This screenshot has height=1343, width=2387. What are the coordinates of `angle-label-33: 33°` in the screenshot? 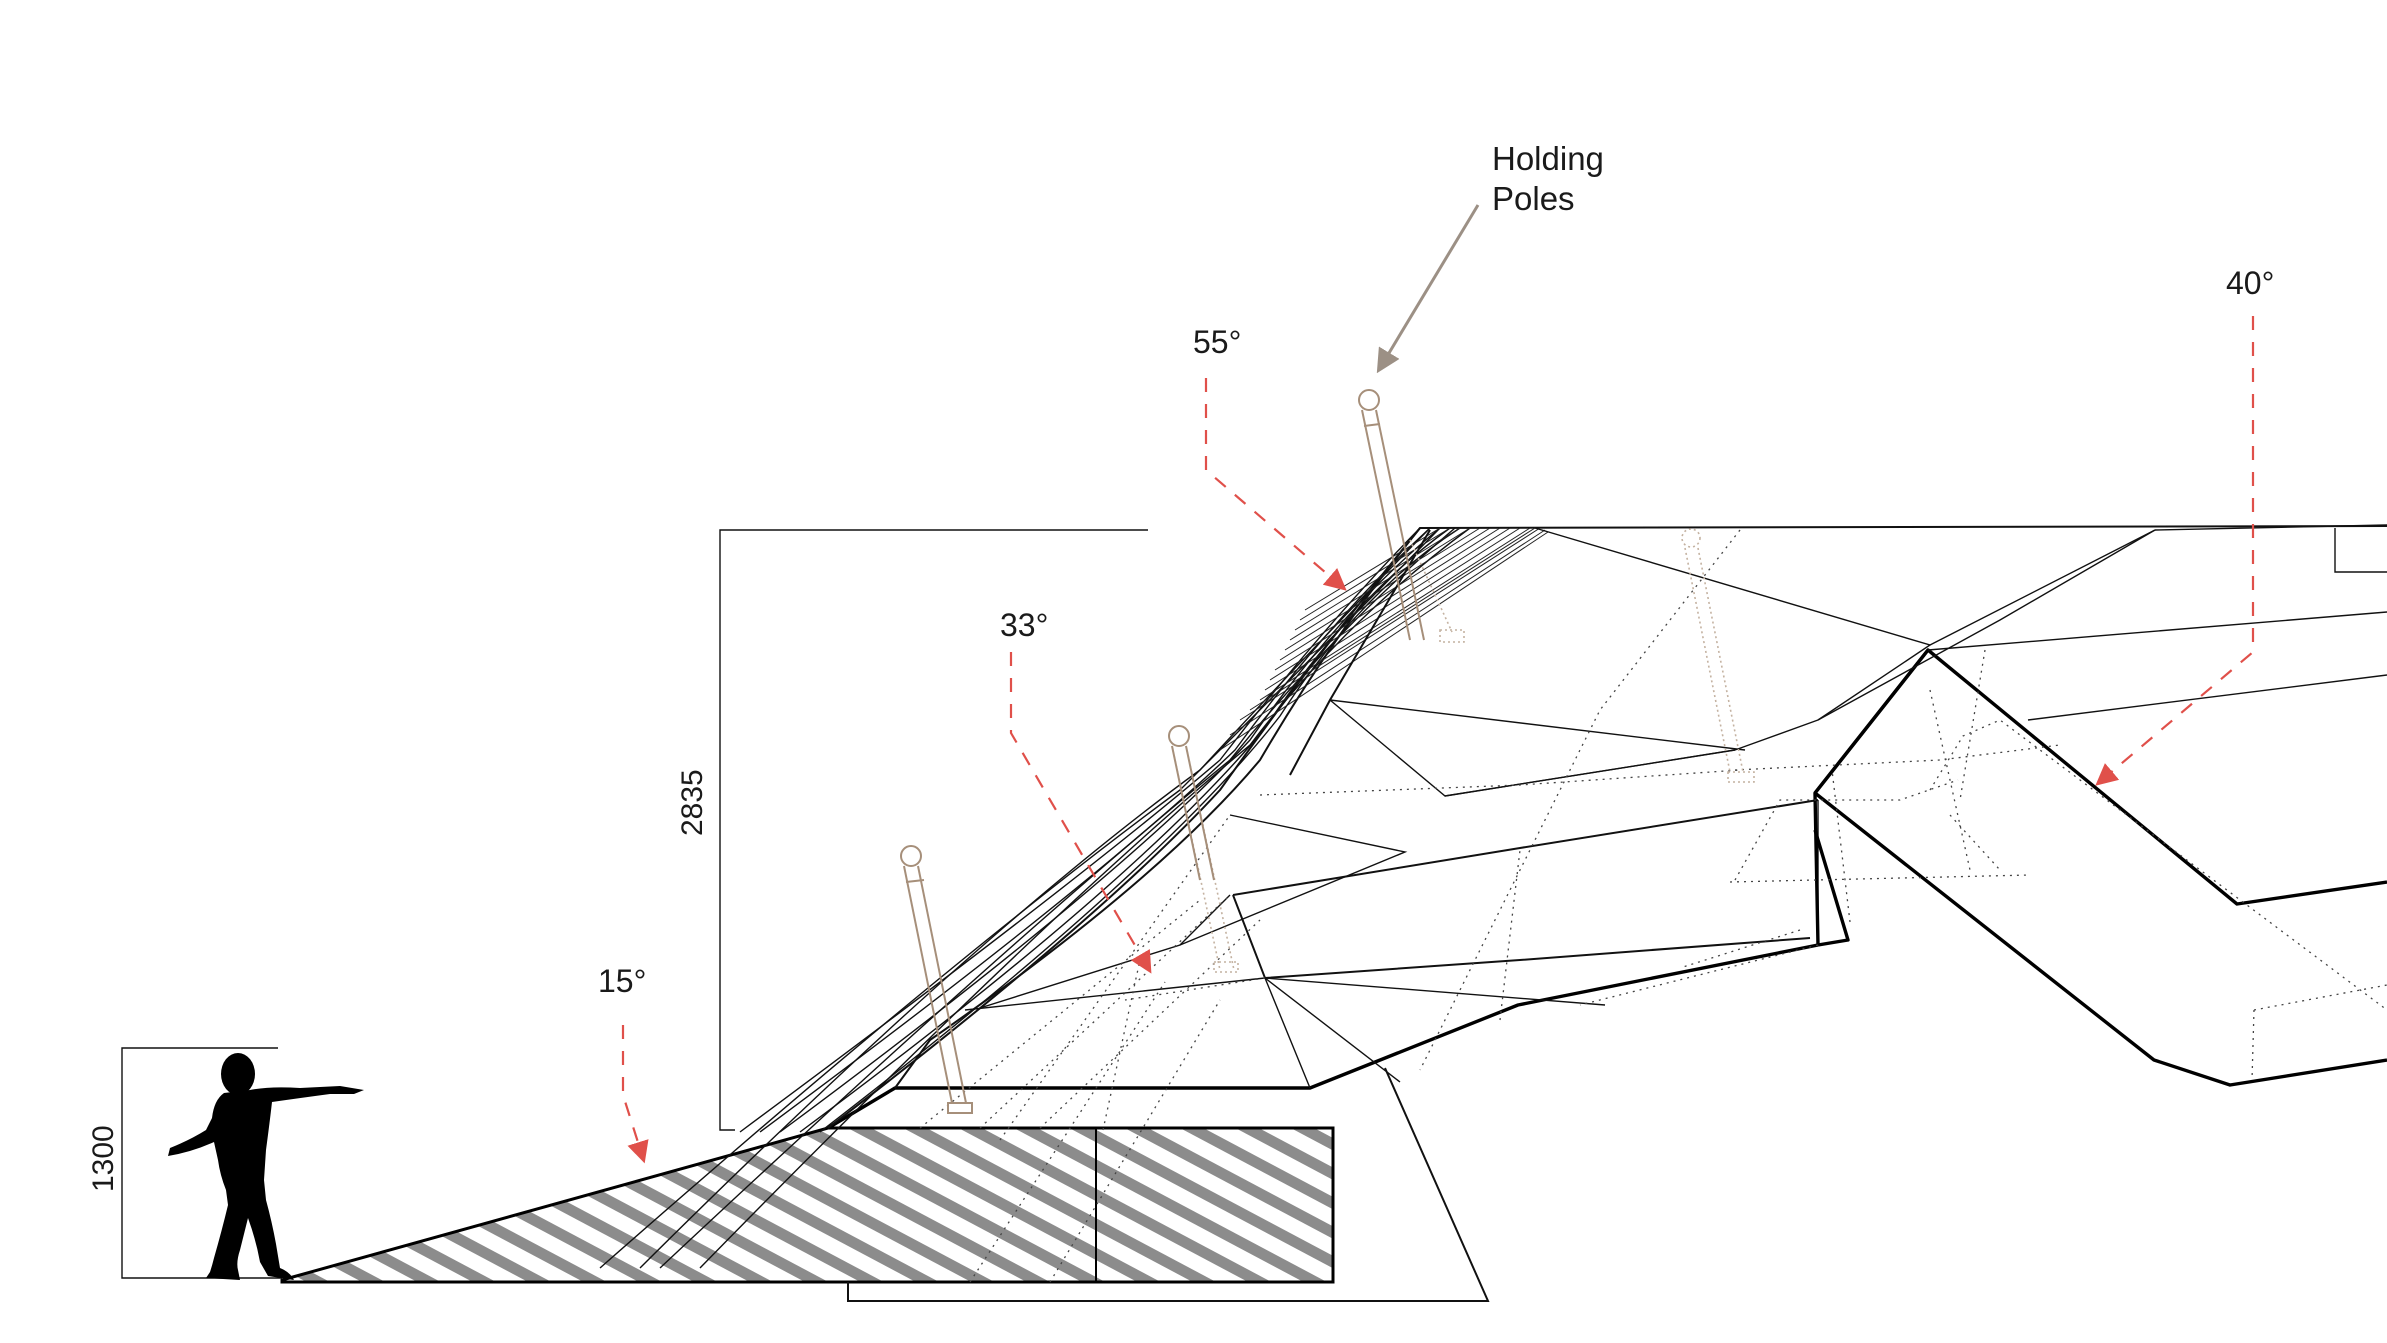 It's located at (1024, 625).